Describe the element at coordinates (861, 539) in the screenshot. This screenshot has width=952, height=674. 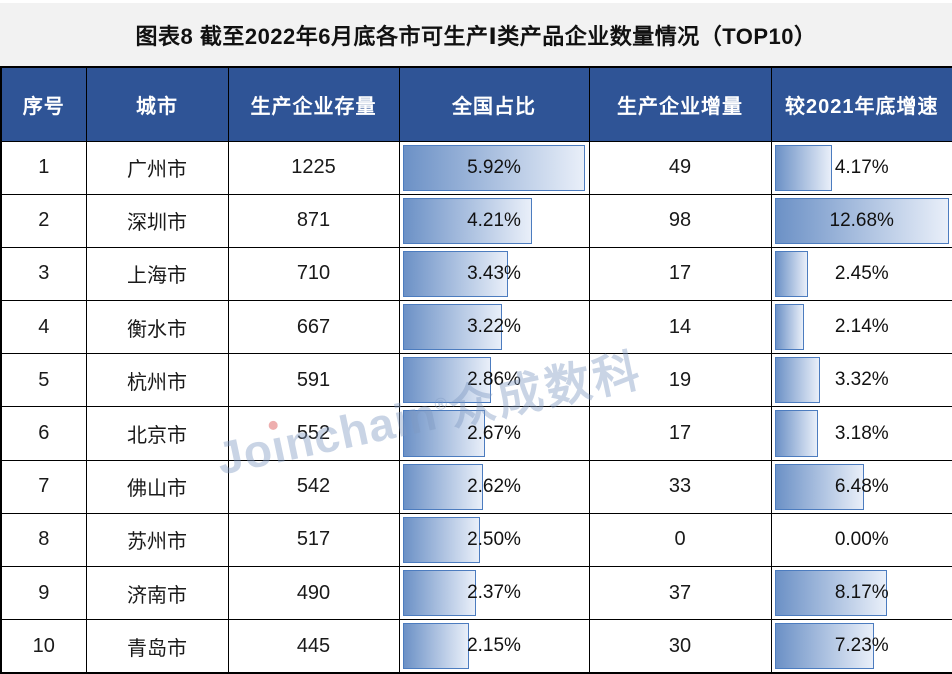
I see `growth-cell-value: 0.00%` at that location.